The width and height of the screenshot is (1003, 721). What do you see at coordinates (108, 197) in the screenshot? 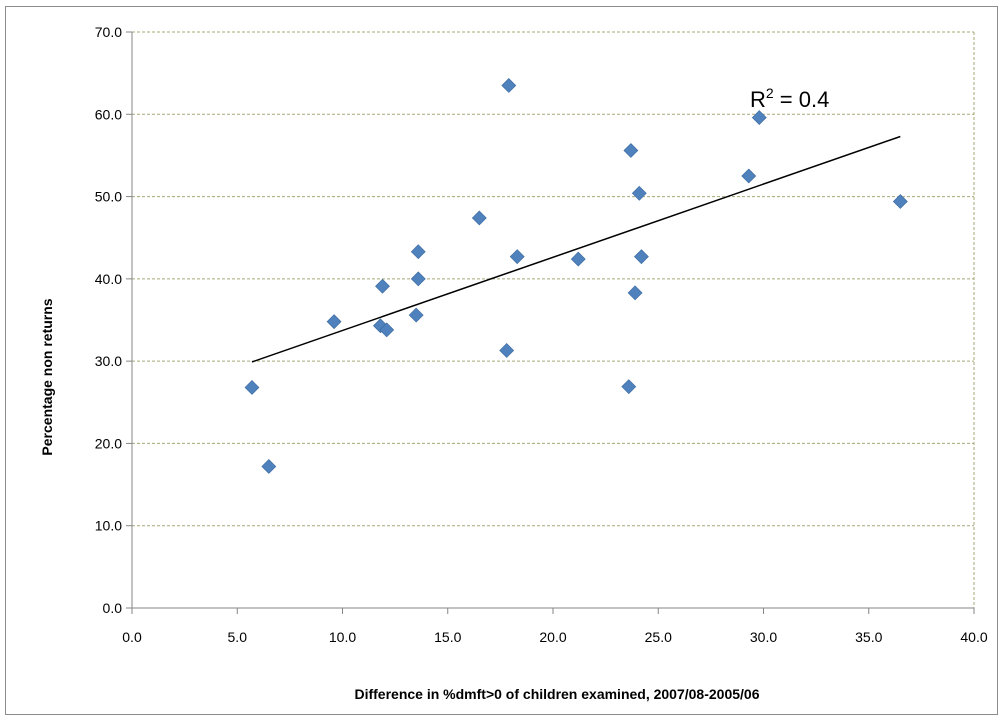
I see `y-tick-label: 50.0` at bounding box center [108, 197].